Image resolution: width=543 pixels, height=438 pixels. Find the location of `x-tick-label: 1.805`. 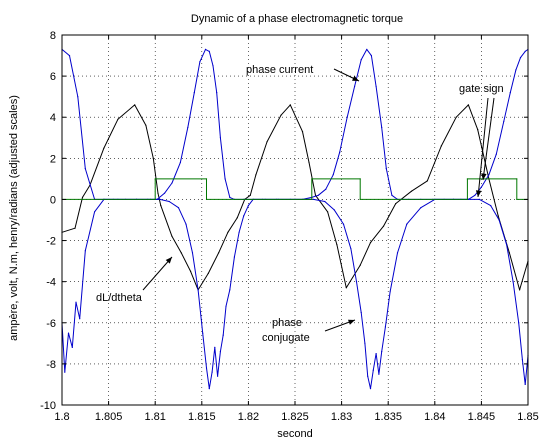

x-tick-label: 1.805 is located at coordinates (109, 417).